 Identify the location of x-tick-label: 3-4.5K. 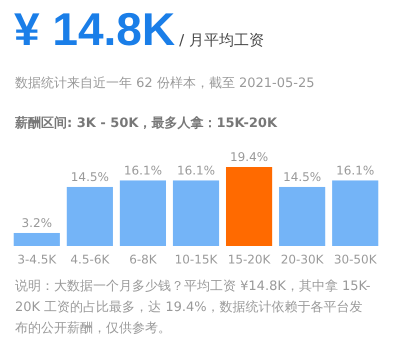
(37, 259).